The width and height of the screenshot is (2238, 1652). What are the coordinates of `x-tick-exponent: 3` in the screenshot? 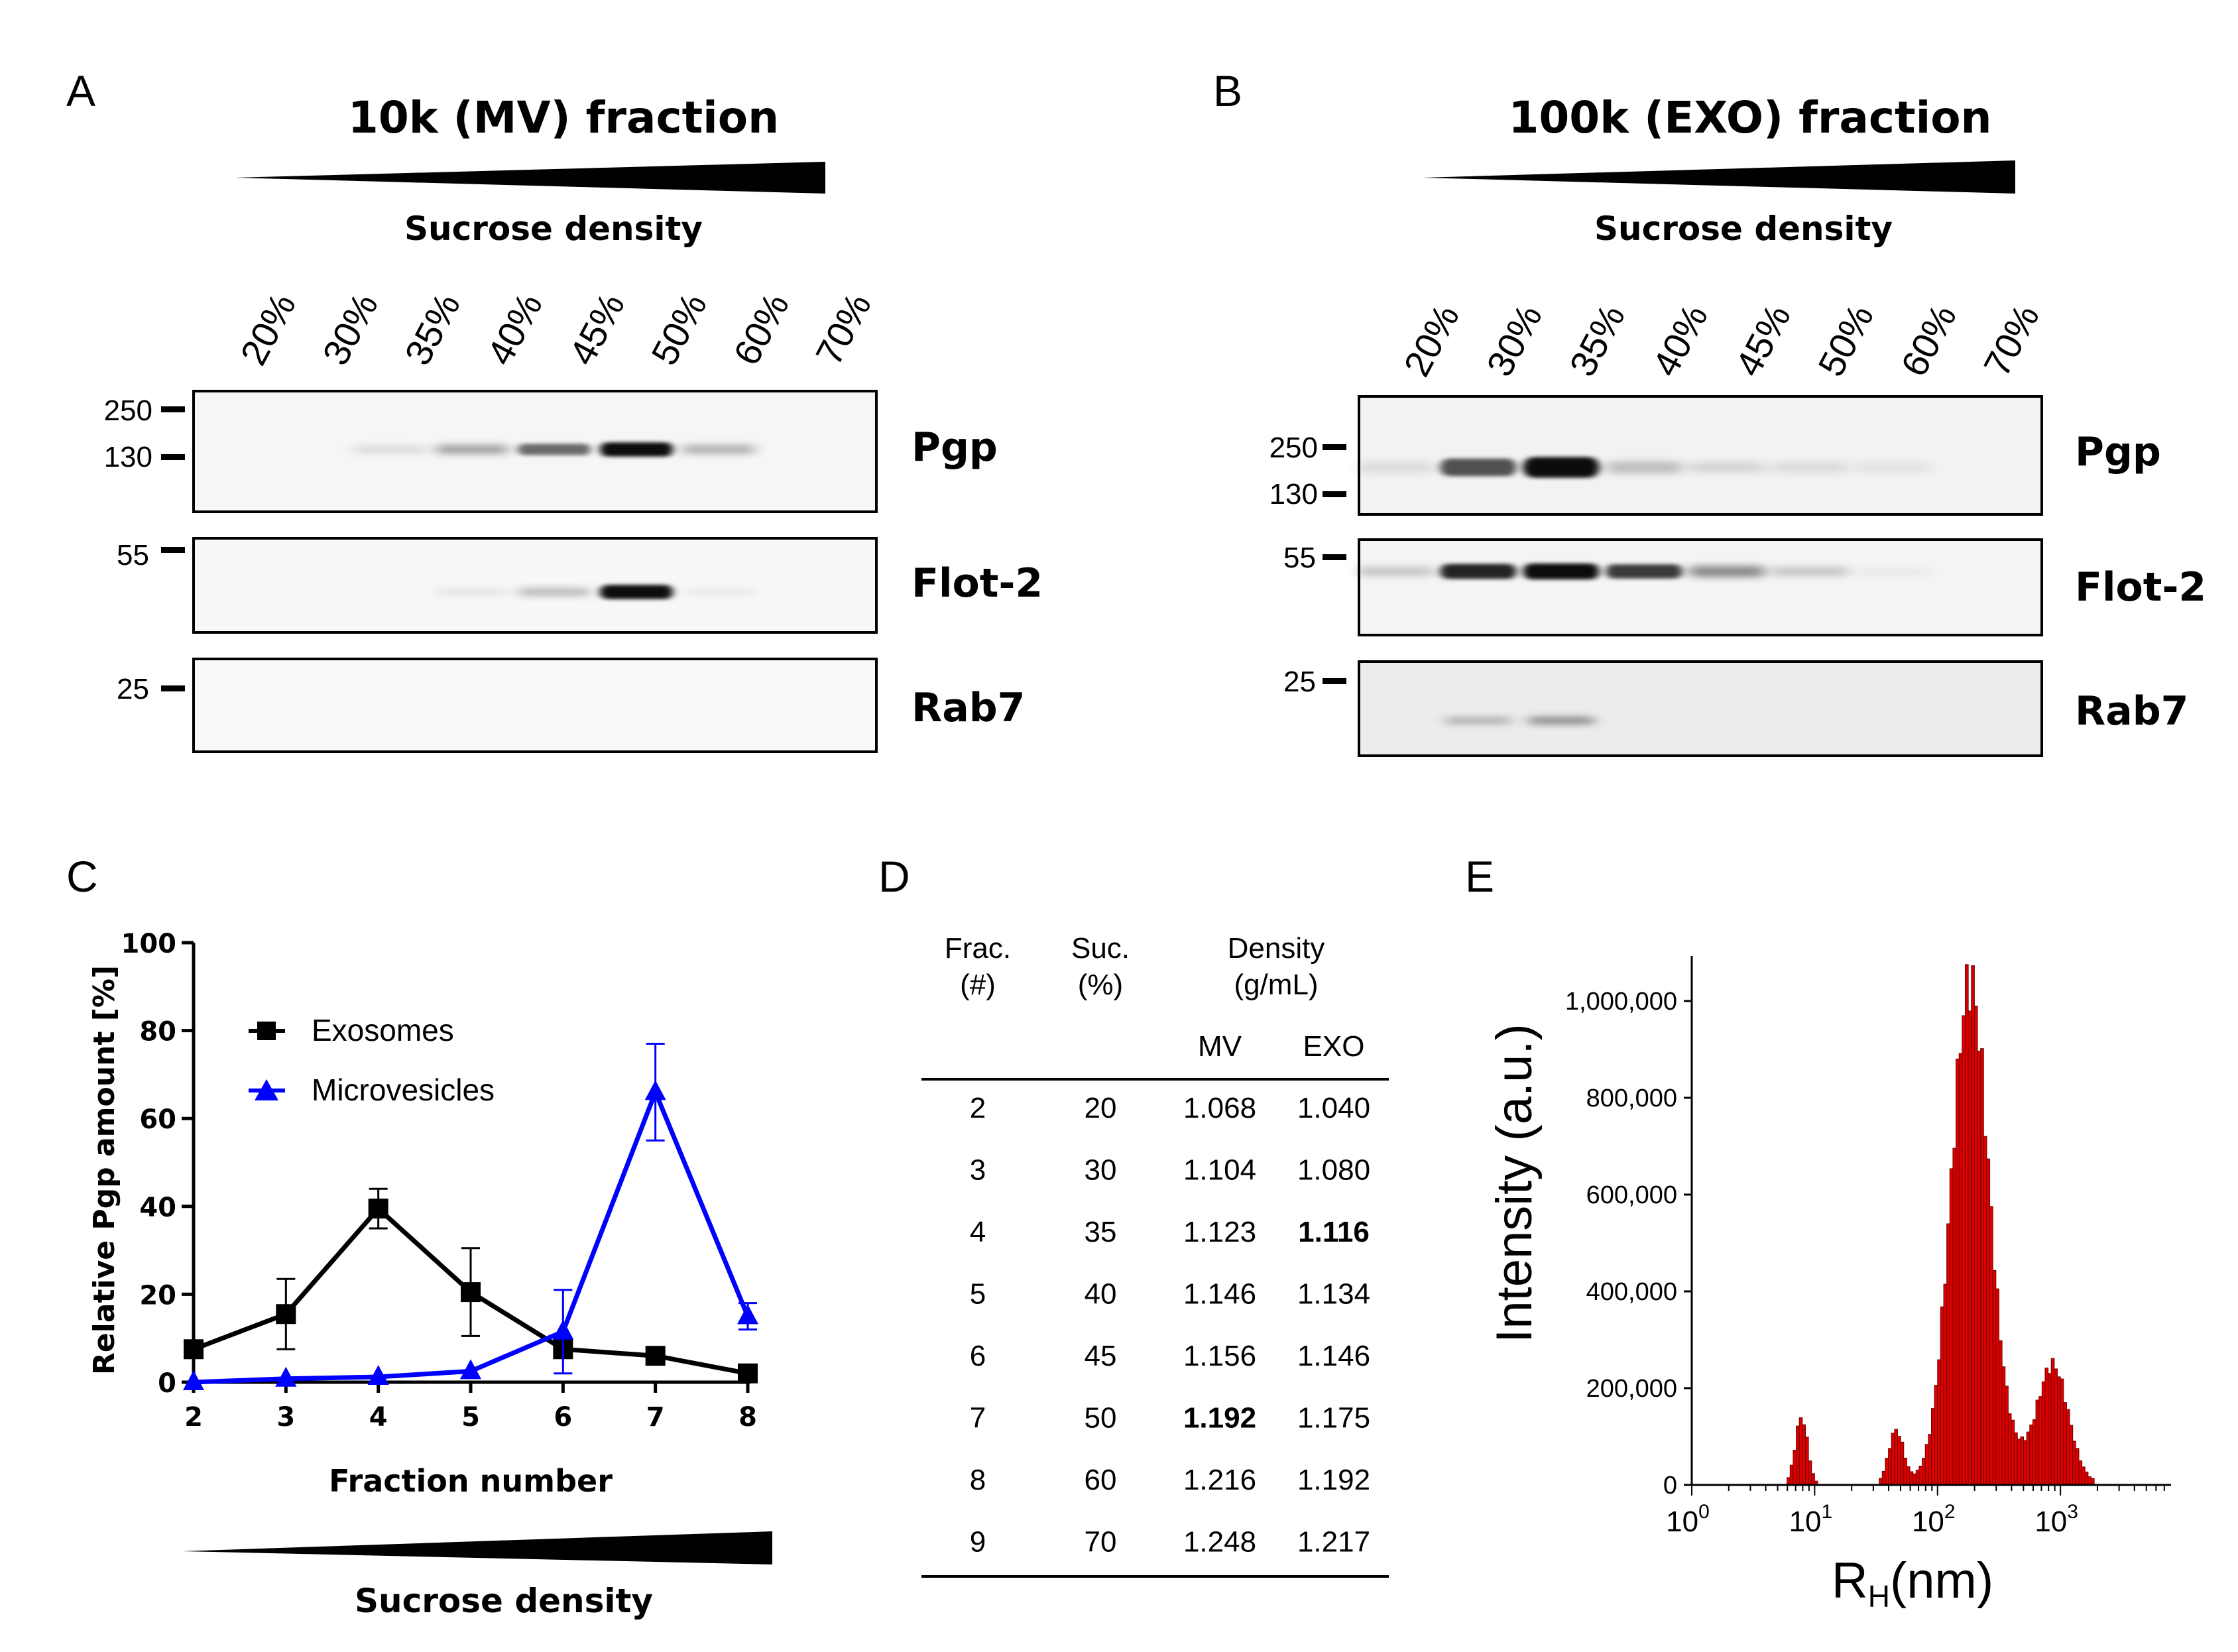 It's located at (2072, 1512).